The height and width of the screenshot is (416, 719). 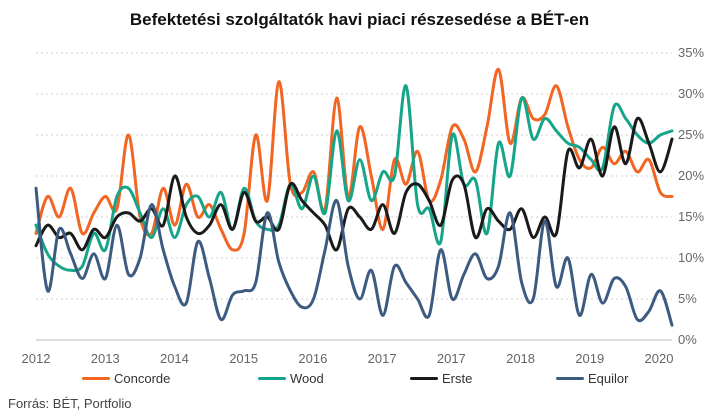 I want to click on x-tick-label: 2016, so click(x=312, y=358).